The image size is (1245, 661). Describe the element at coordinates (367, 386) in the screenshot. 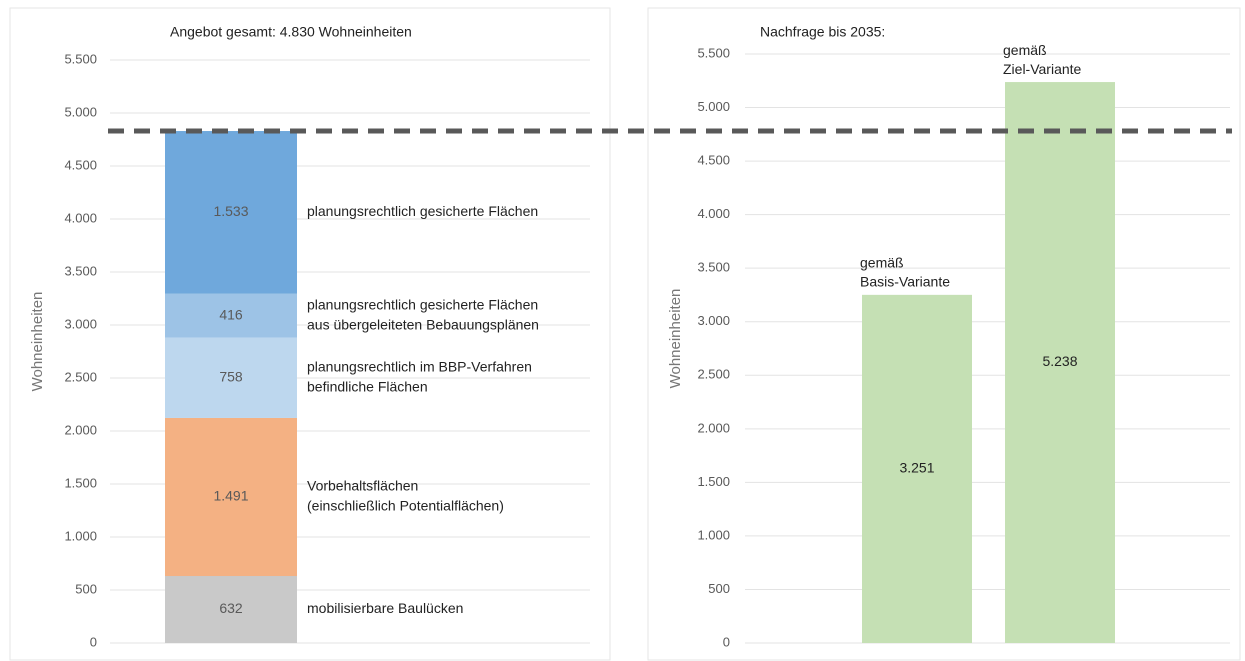

I see `legend-label: befindliche Flächen` at that location.